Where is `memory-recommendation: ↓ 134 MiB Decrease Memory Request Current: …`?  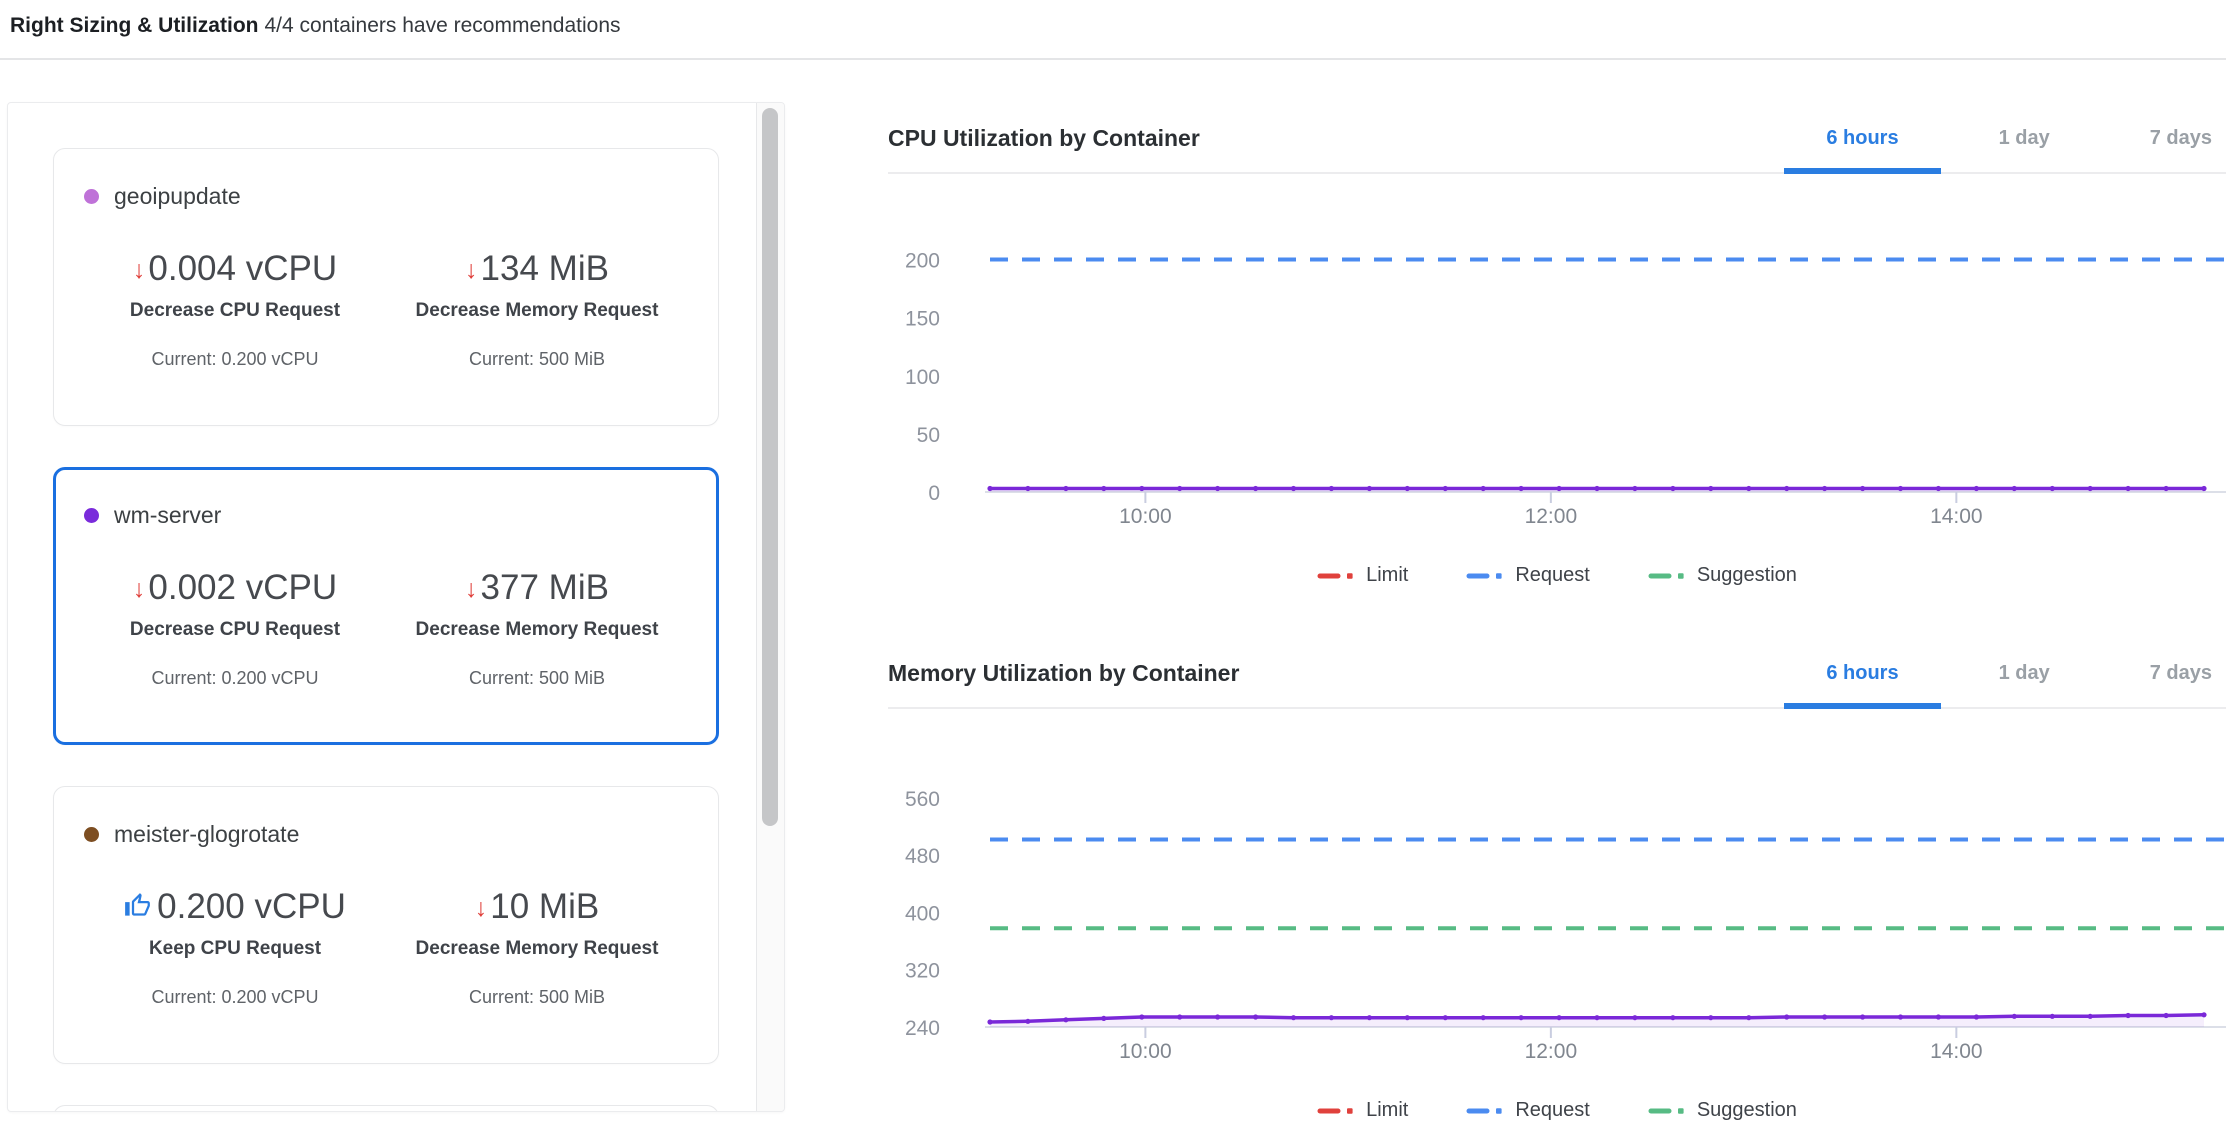
memory-recommendation: ↓ 134 MiB Decrease Memory Request Current: … is located at coordinates (537, 308).